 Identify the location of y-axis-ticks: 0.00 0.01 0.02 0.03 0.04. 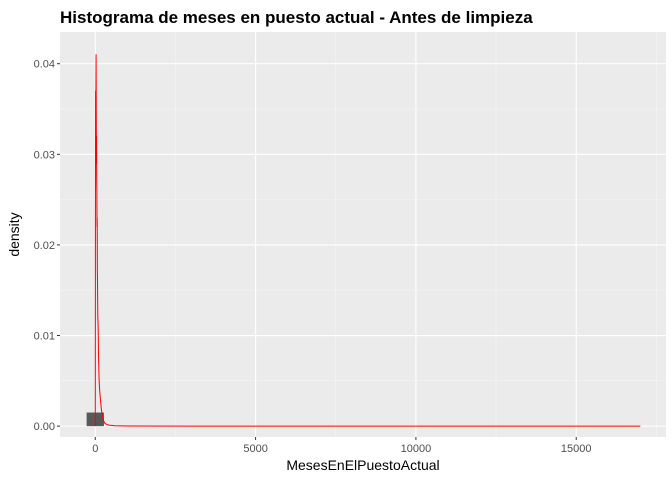
(47, 246).